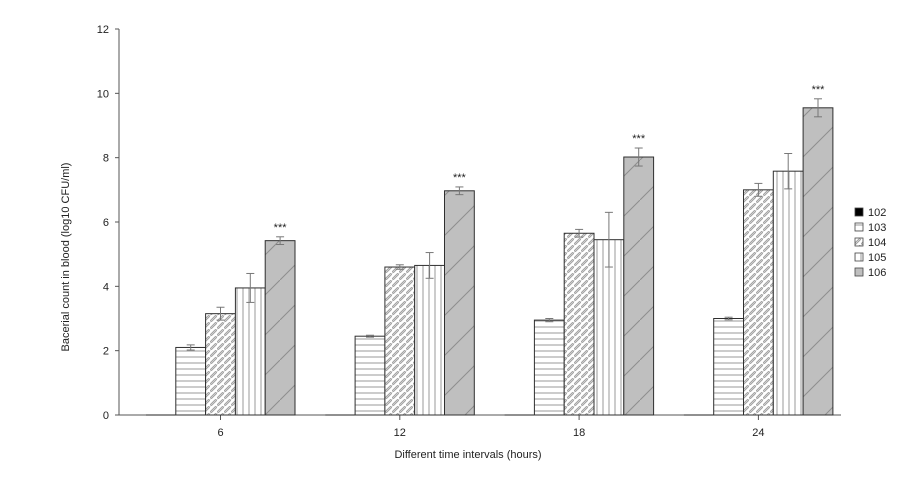  What do you see at coordinates (106, 287) in the screenshot?
I see `y-tick-label: 4` at bounding box center [106, 287].